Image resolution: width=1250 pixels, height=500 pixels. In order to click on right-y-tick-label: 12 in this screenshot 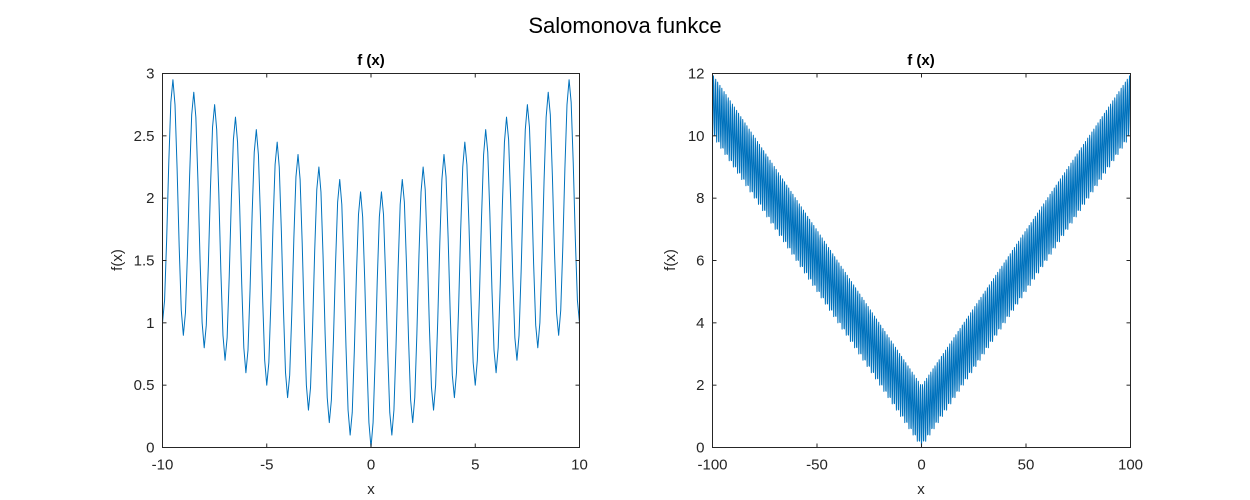, I will do `click(696, 74)`.